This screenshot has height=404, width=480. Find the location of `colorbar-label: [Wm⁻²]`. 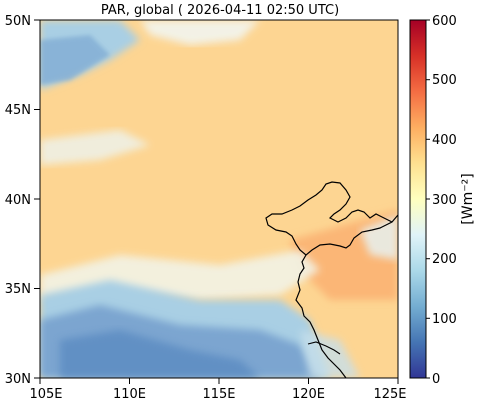

colorbar-label: [Wm⁻²] is located at coordinates (468, 198).